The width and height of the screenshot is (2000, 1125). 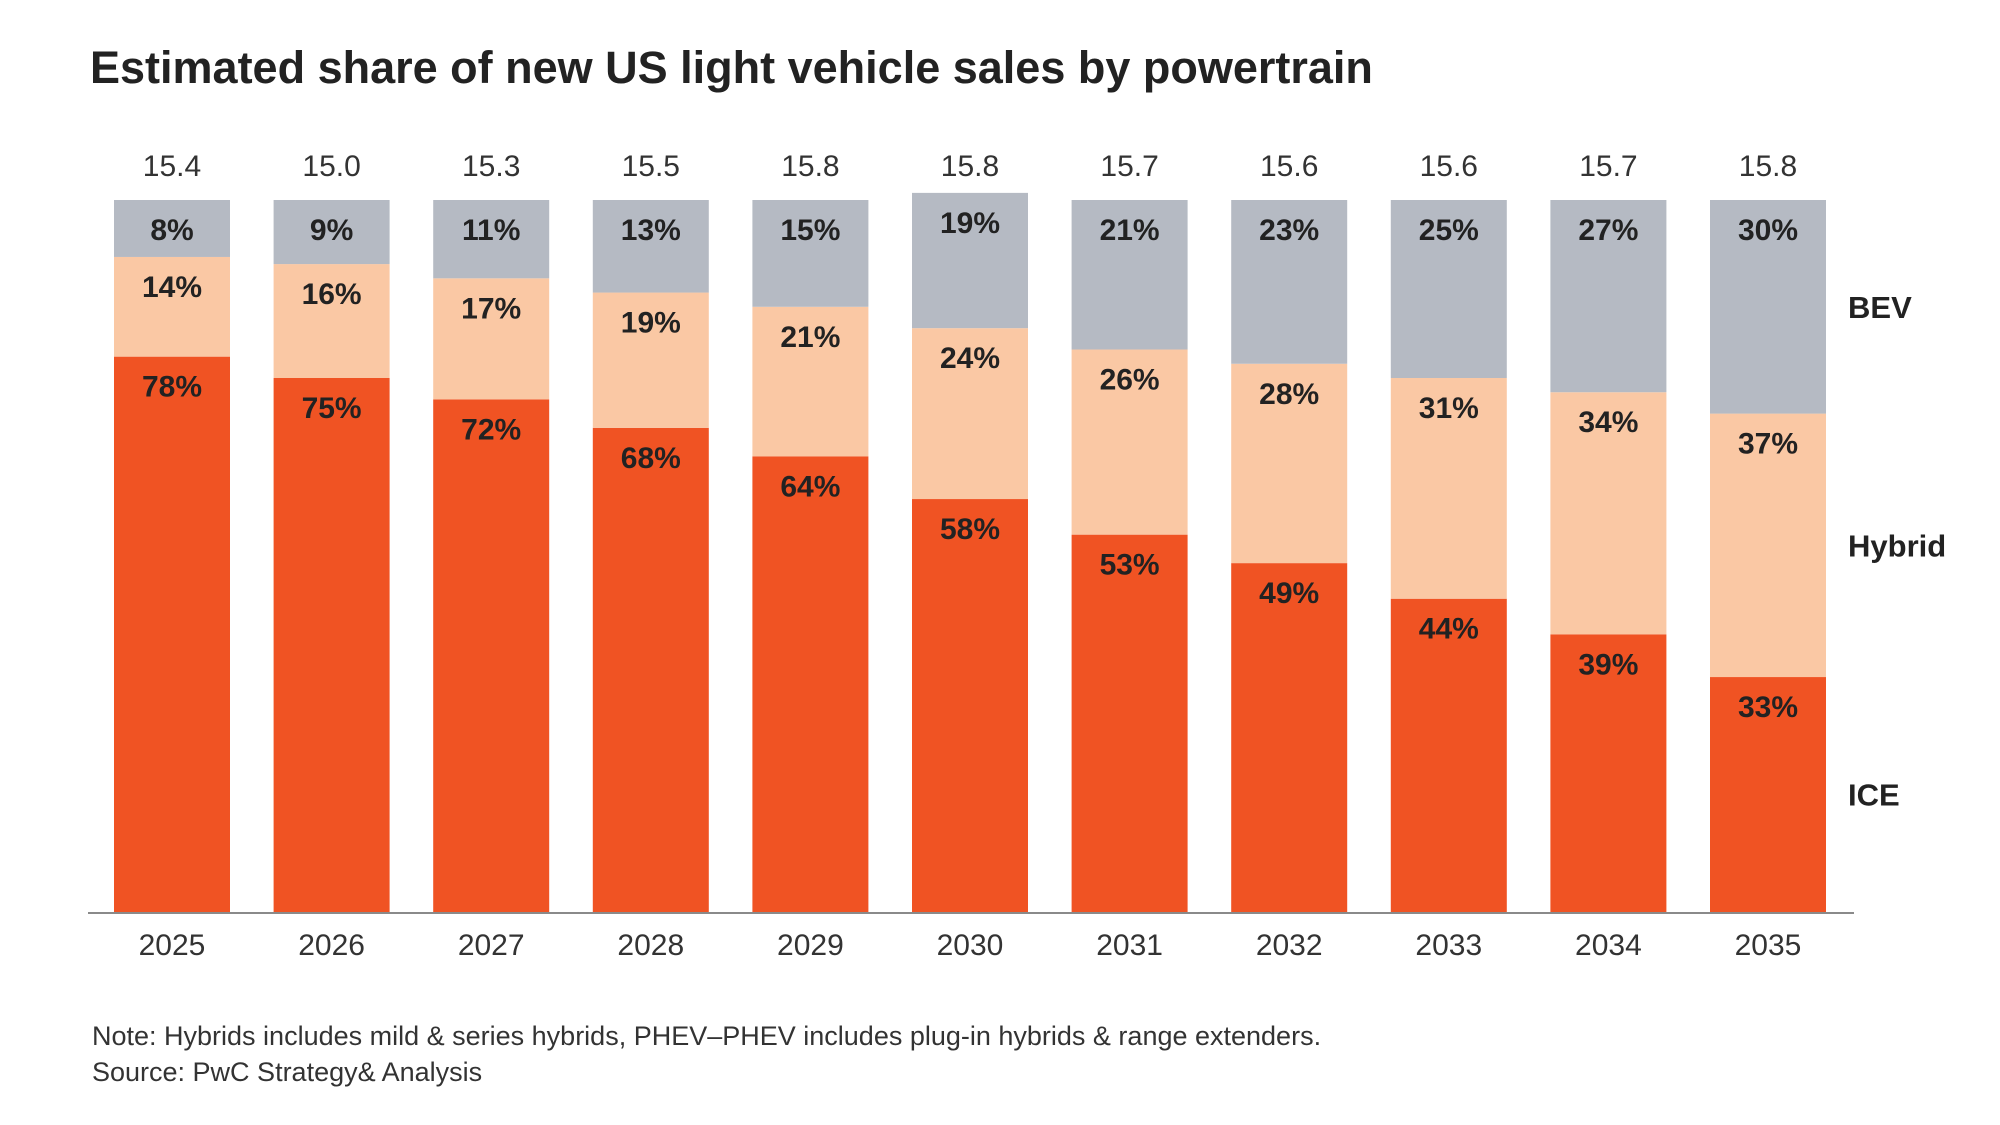 What do you see at coordinates (331, 945) in the screenshot?
I see `x-tick-label-2026: 2026` at bounding box center [331, 945].